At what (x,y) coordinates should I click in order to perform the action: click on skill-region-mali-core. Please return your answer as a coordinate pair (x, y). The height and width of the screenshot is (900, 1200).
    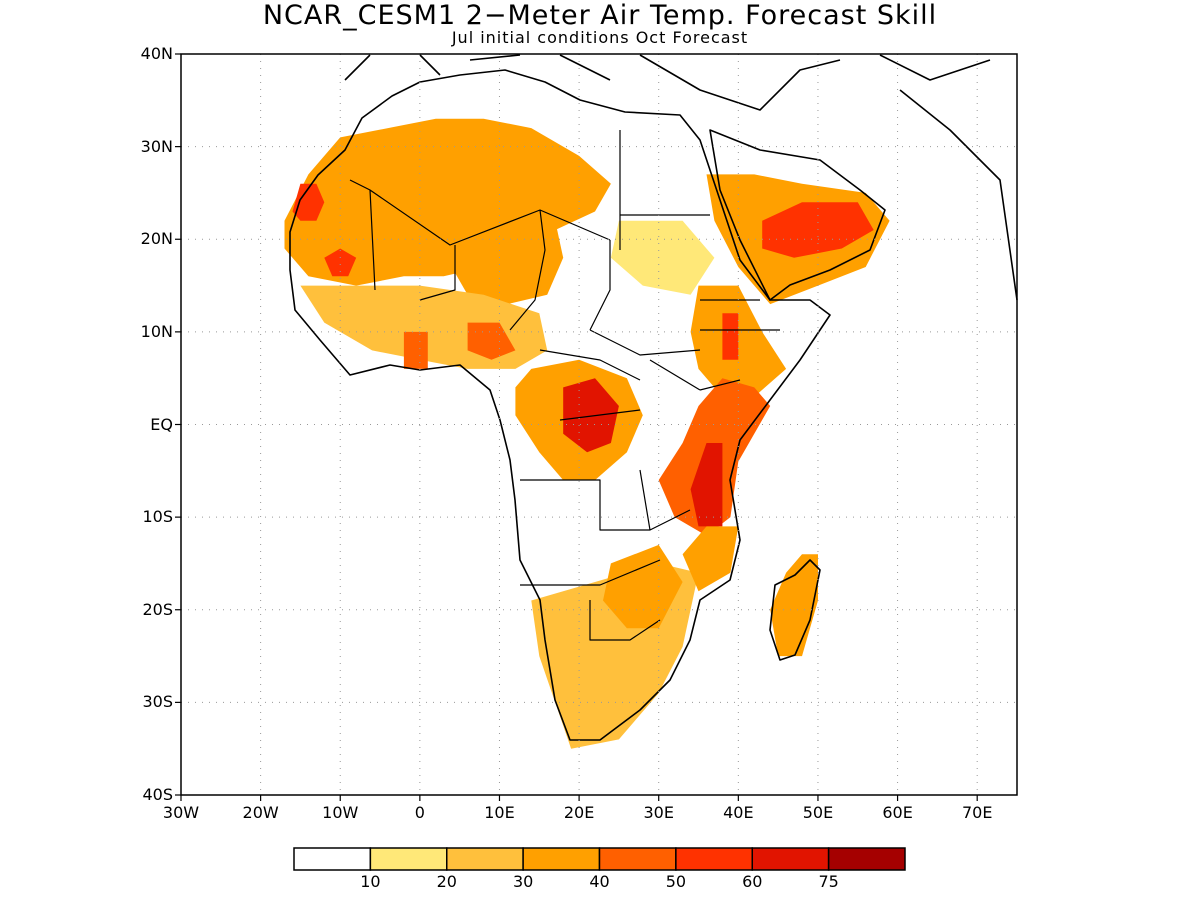
    Looking at the image, I should click on (340, 262).